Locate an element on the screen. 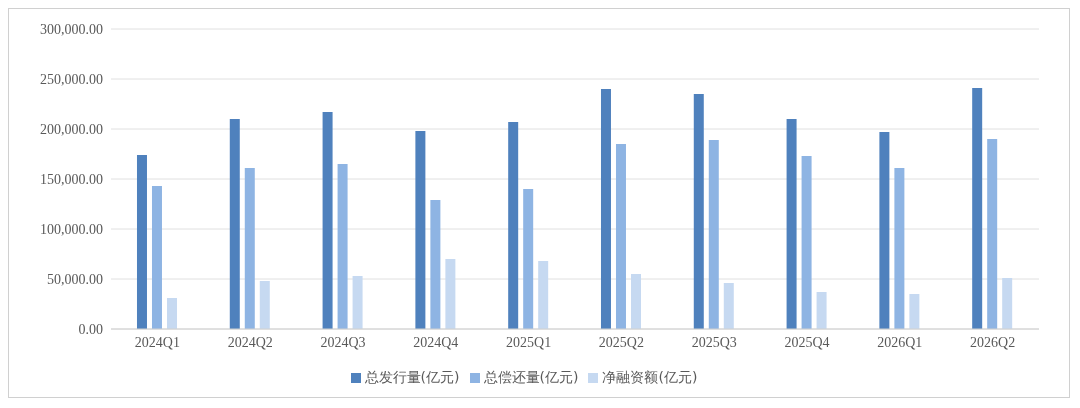  y-tick-label: 0.00 is located at coordinates (90, 329).